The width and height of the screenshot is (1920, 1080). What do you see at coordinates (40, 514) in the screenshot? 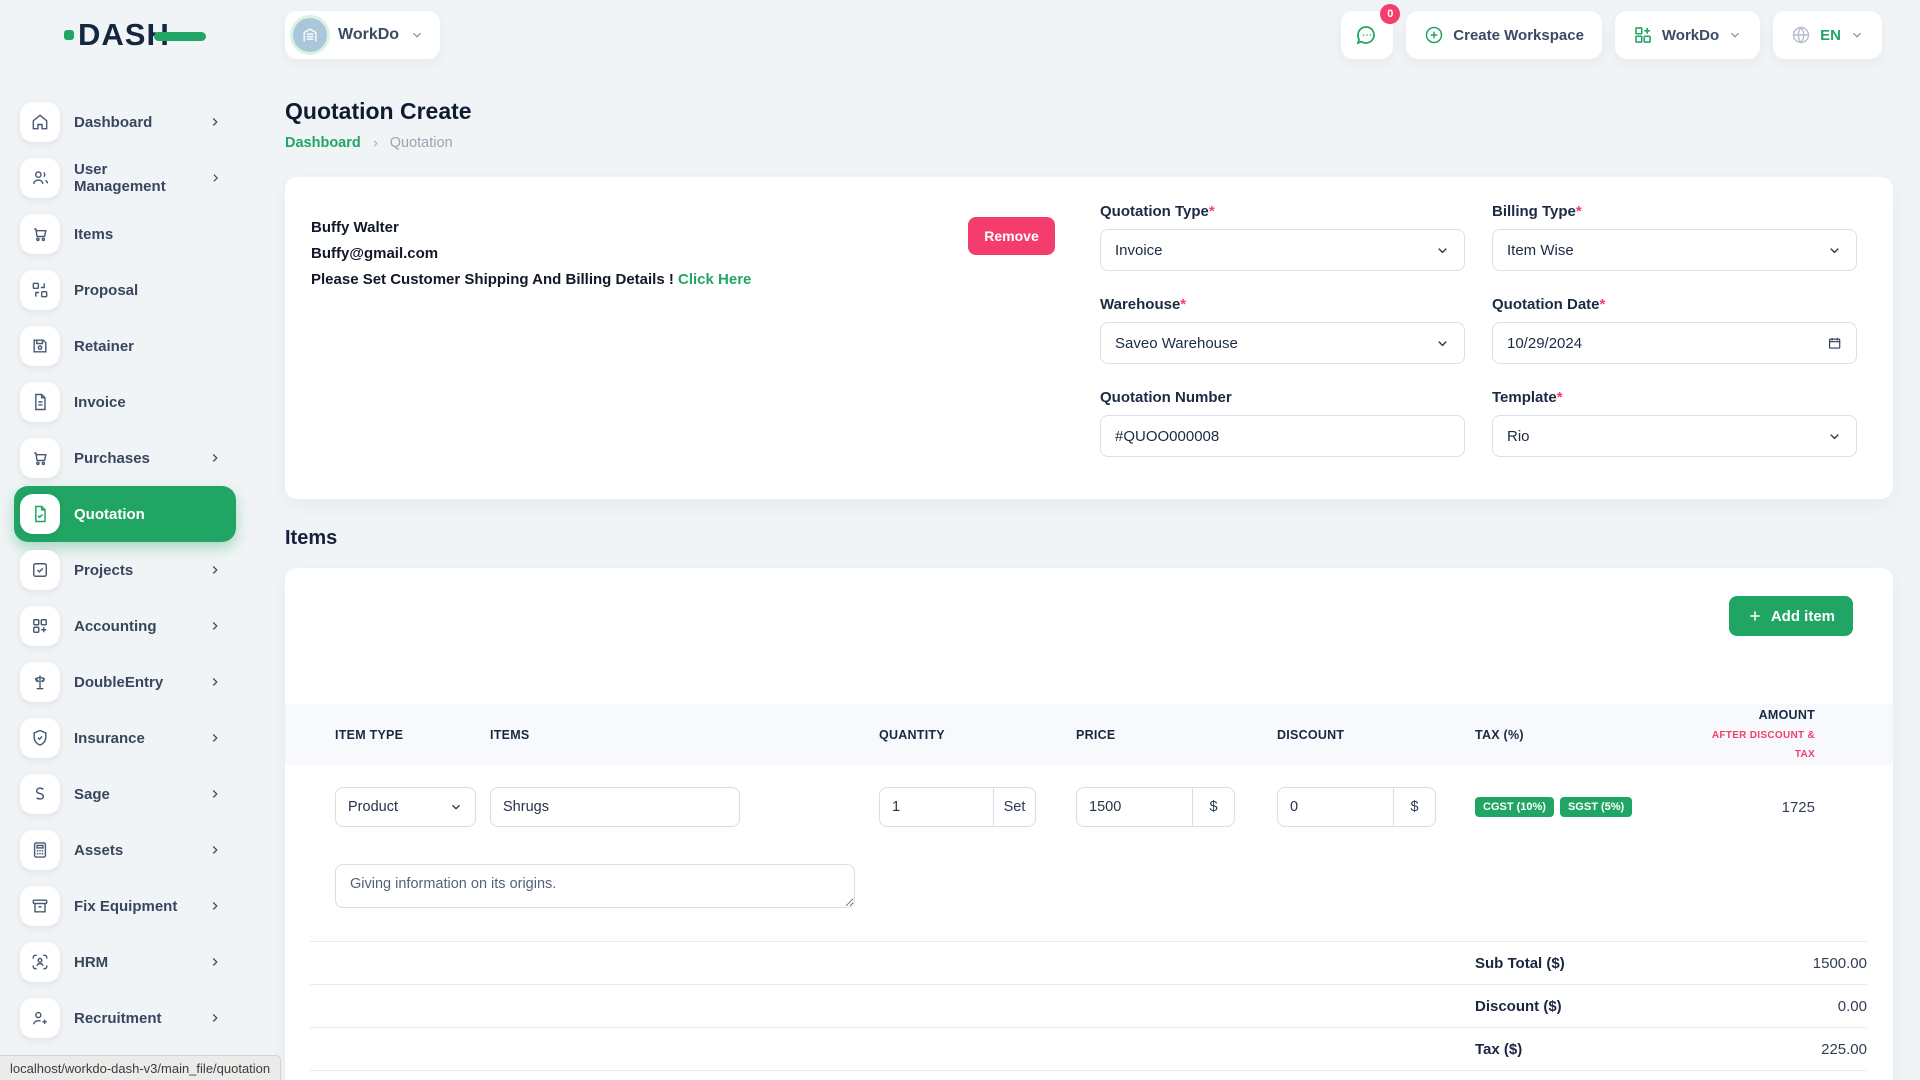
I see `file-check-icon` at bounding box center [40, 514].